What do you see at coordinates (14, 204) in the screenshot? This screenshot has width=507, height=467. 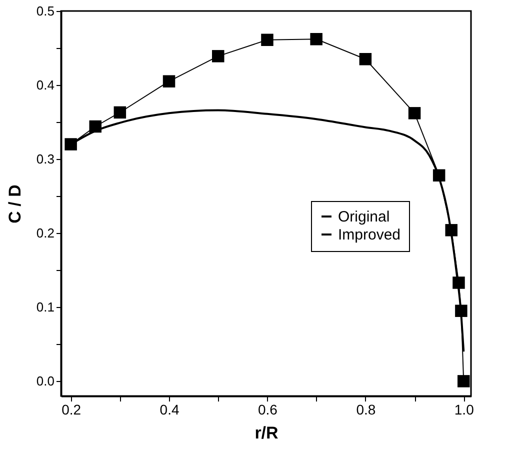 I see `y-axis-title: C / D` at bounding box center [14, 204].